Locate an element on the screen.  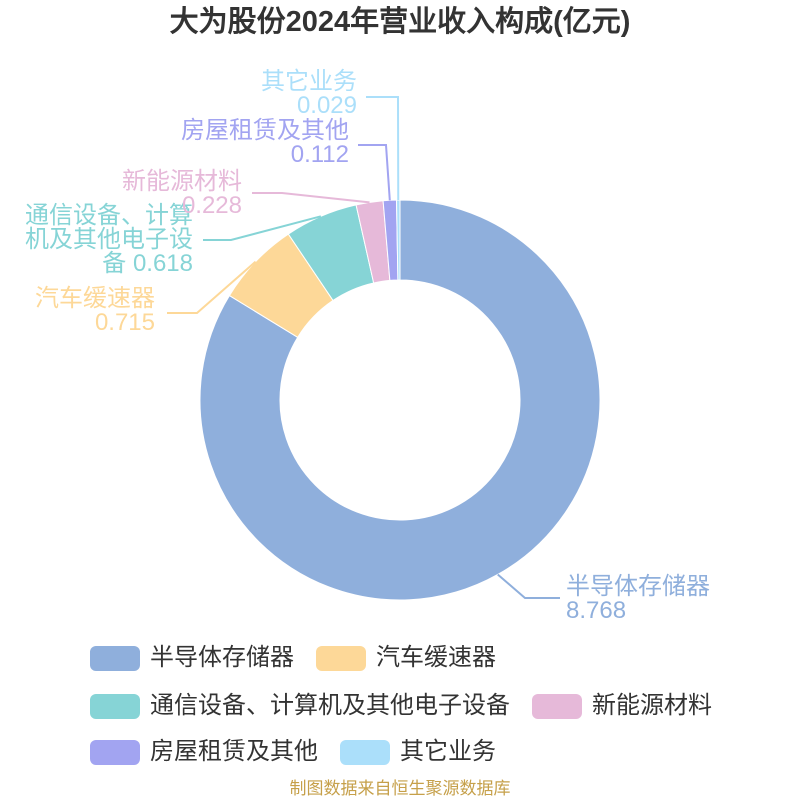
legend-row-2: 通信设备、计算机及其他电子设备 新能源材料 is located at coordinates (412, 706).